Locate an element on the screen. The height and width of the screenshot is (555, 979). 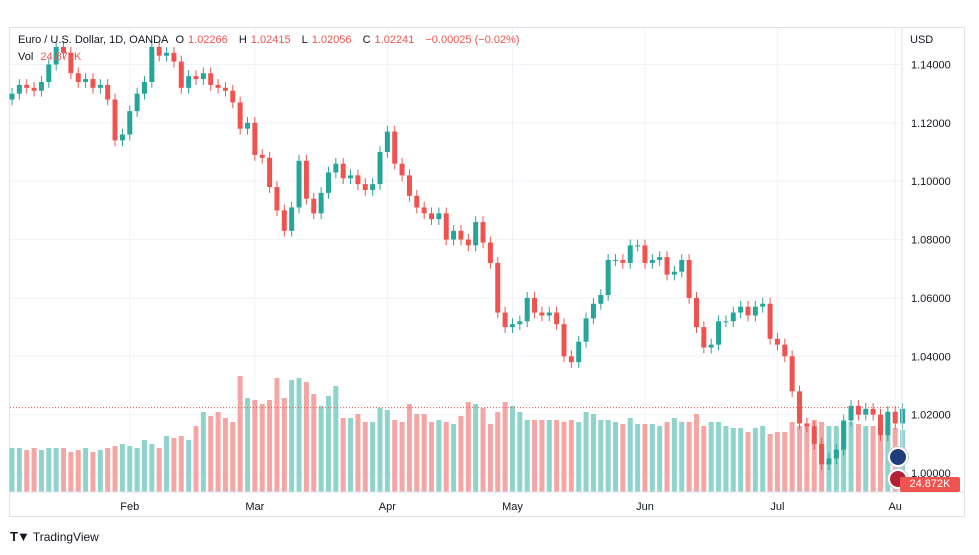
eu-flag-icon is located at coordinates (898, 457).